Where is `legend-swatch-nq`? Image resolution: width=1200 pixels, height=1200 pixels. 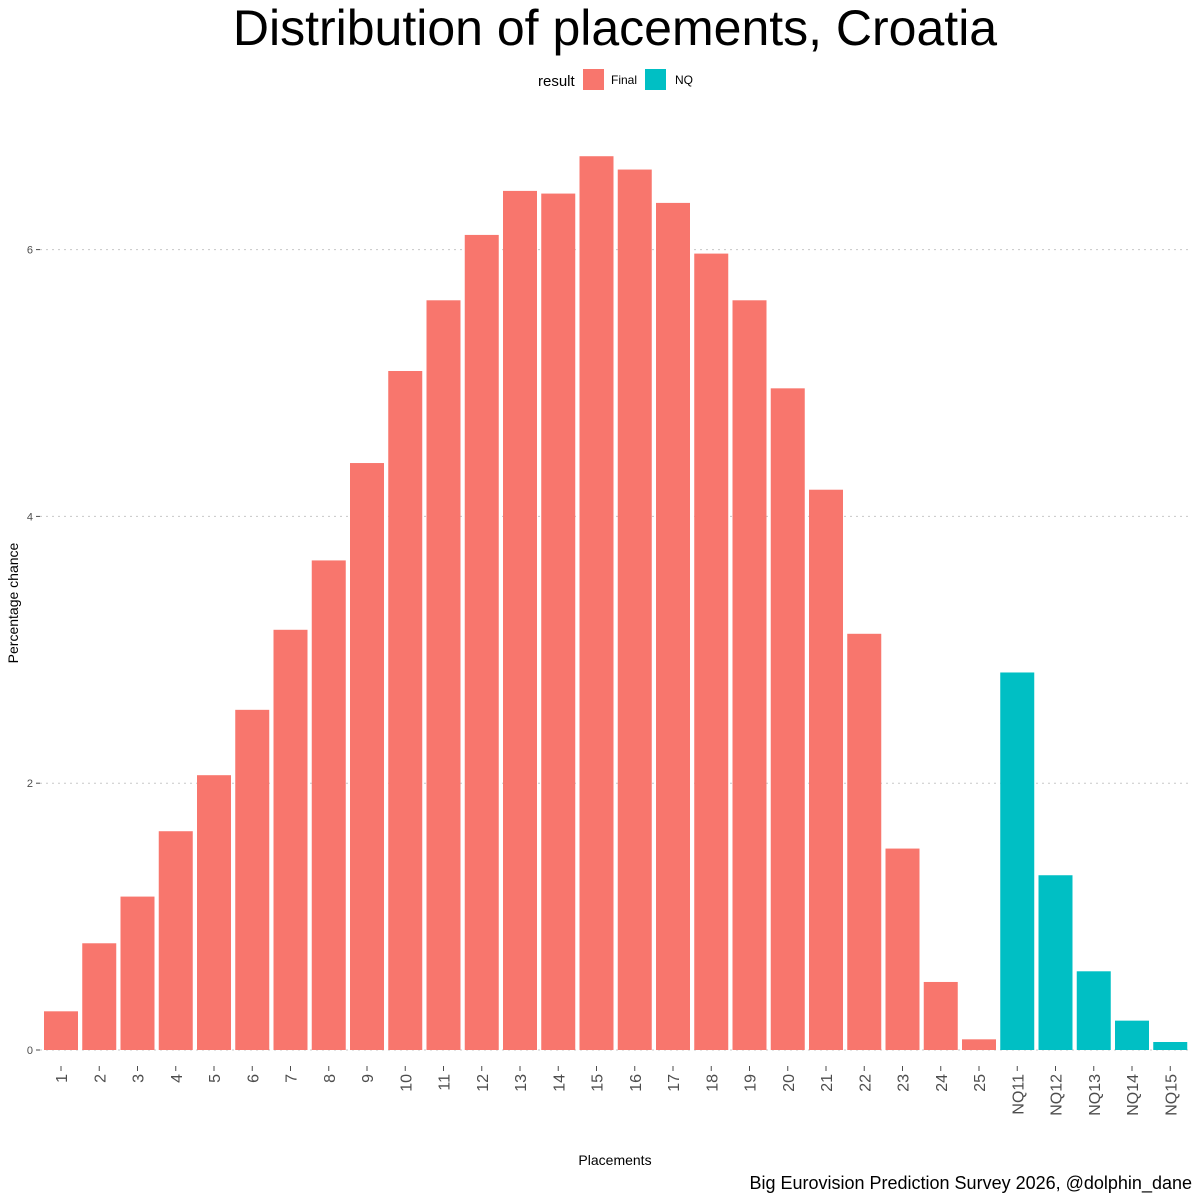 legend-swatch-nq is located at coordinates (655, 79).